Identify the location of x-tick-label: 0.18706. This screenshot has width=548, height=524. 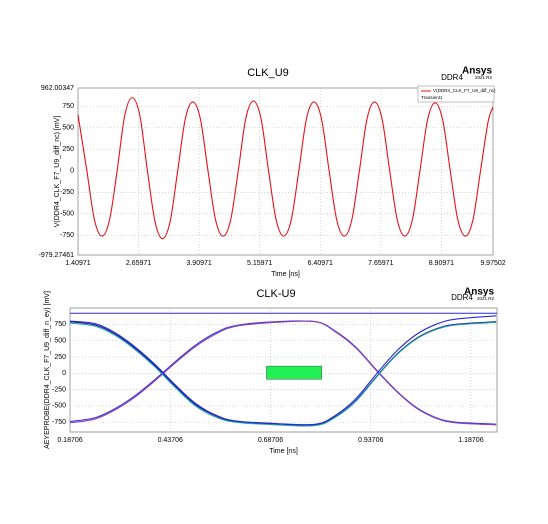
(69, 440).